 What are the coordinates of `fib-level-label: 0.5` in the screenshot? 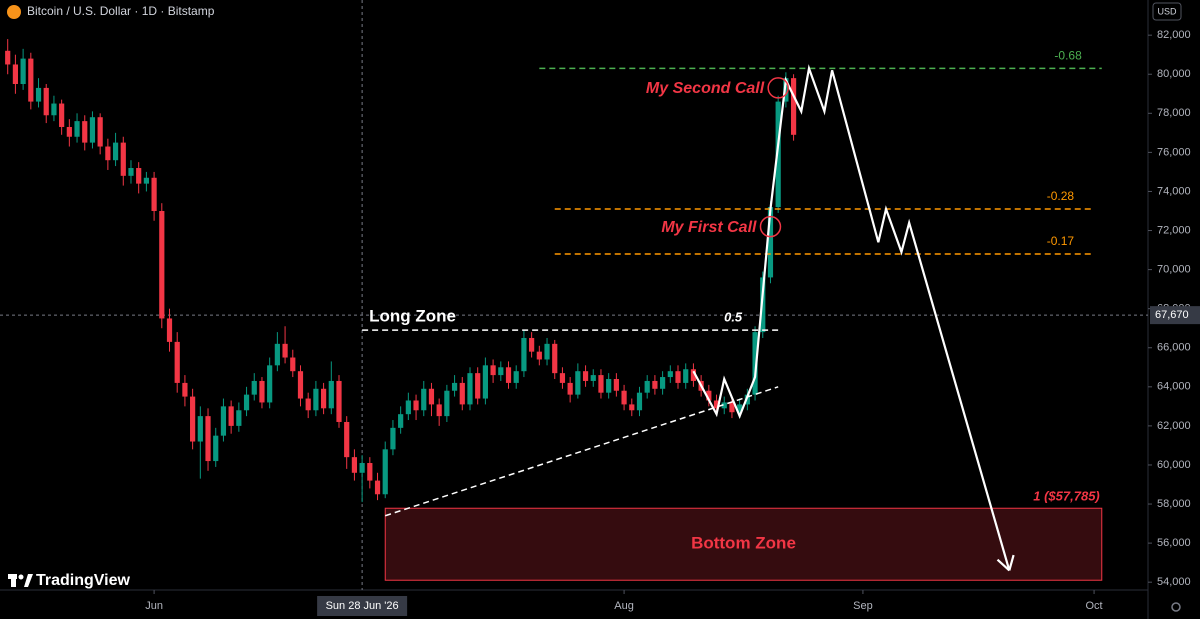 It's located at (733, 317).